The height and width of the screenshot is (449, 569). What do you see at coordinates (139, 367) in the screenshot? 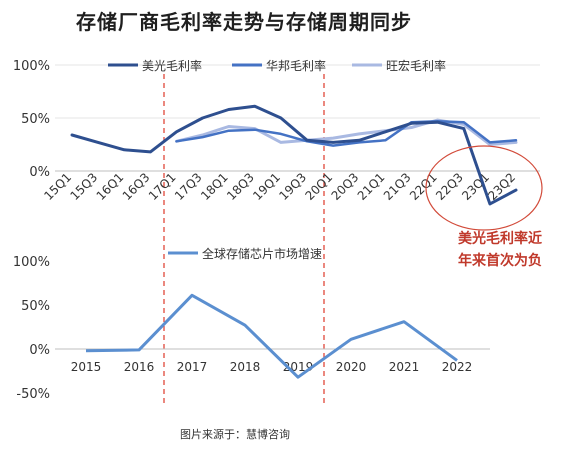
I see `bottom-x-tick: 2016` at bounding box center [139, 367].